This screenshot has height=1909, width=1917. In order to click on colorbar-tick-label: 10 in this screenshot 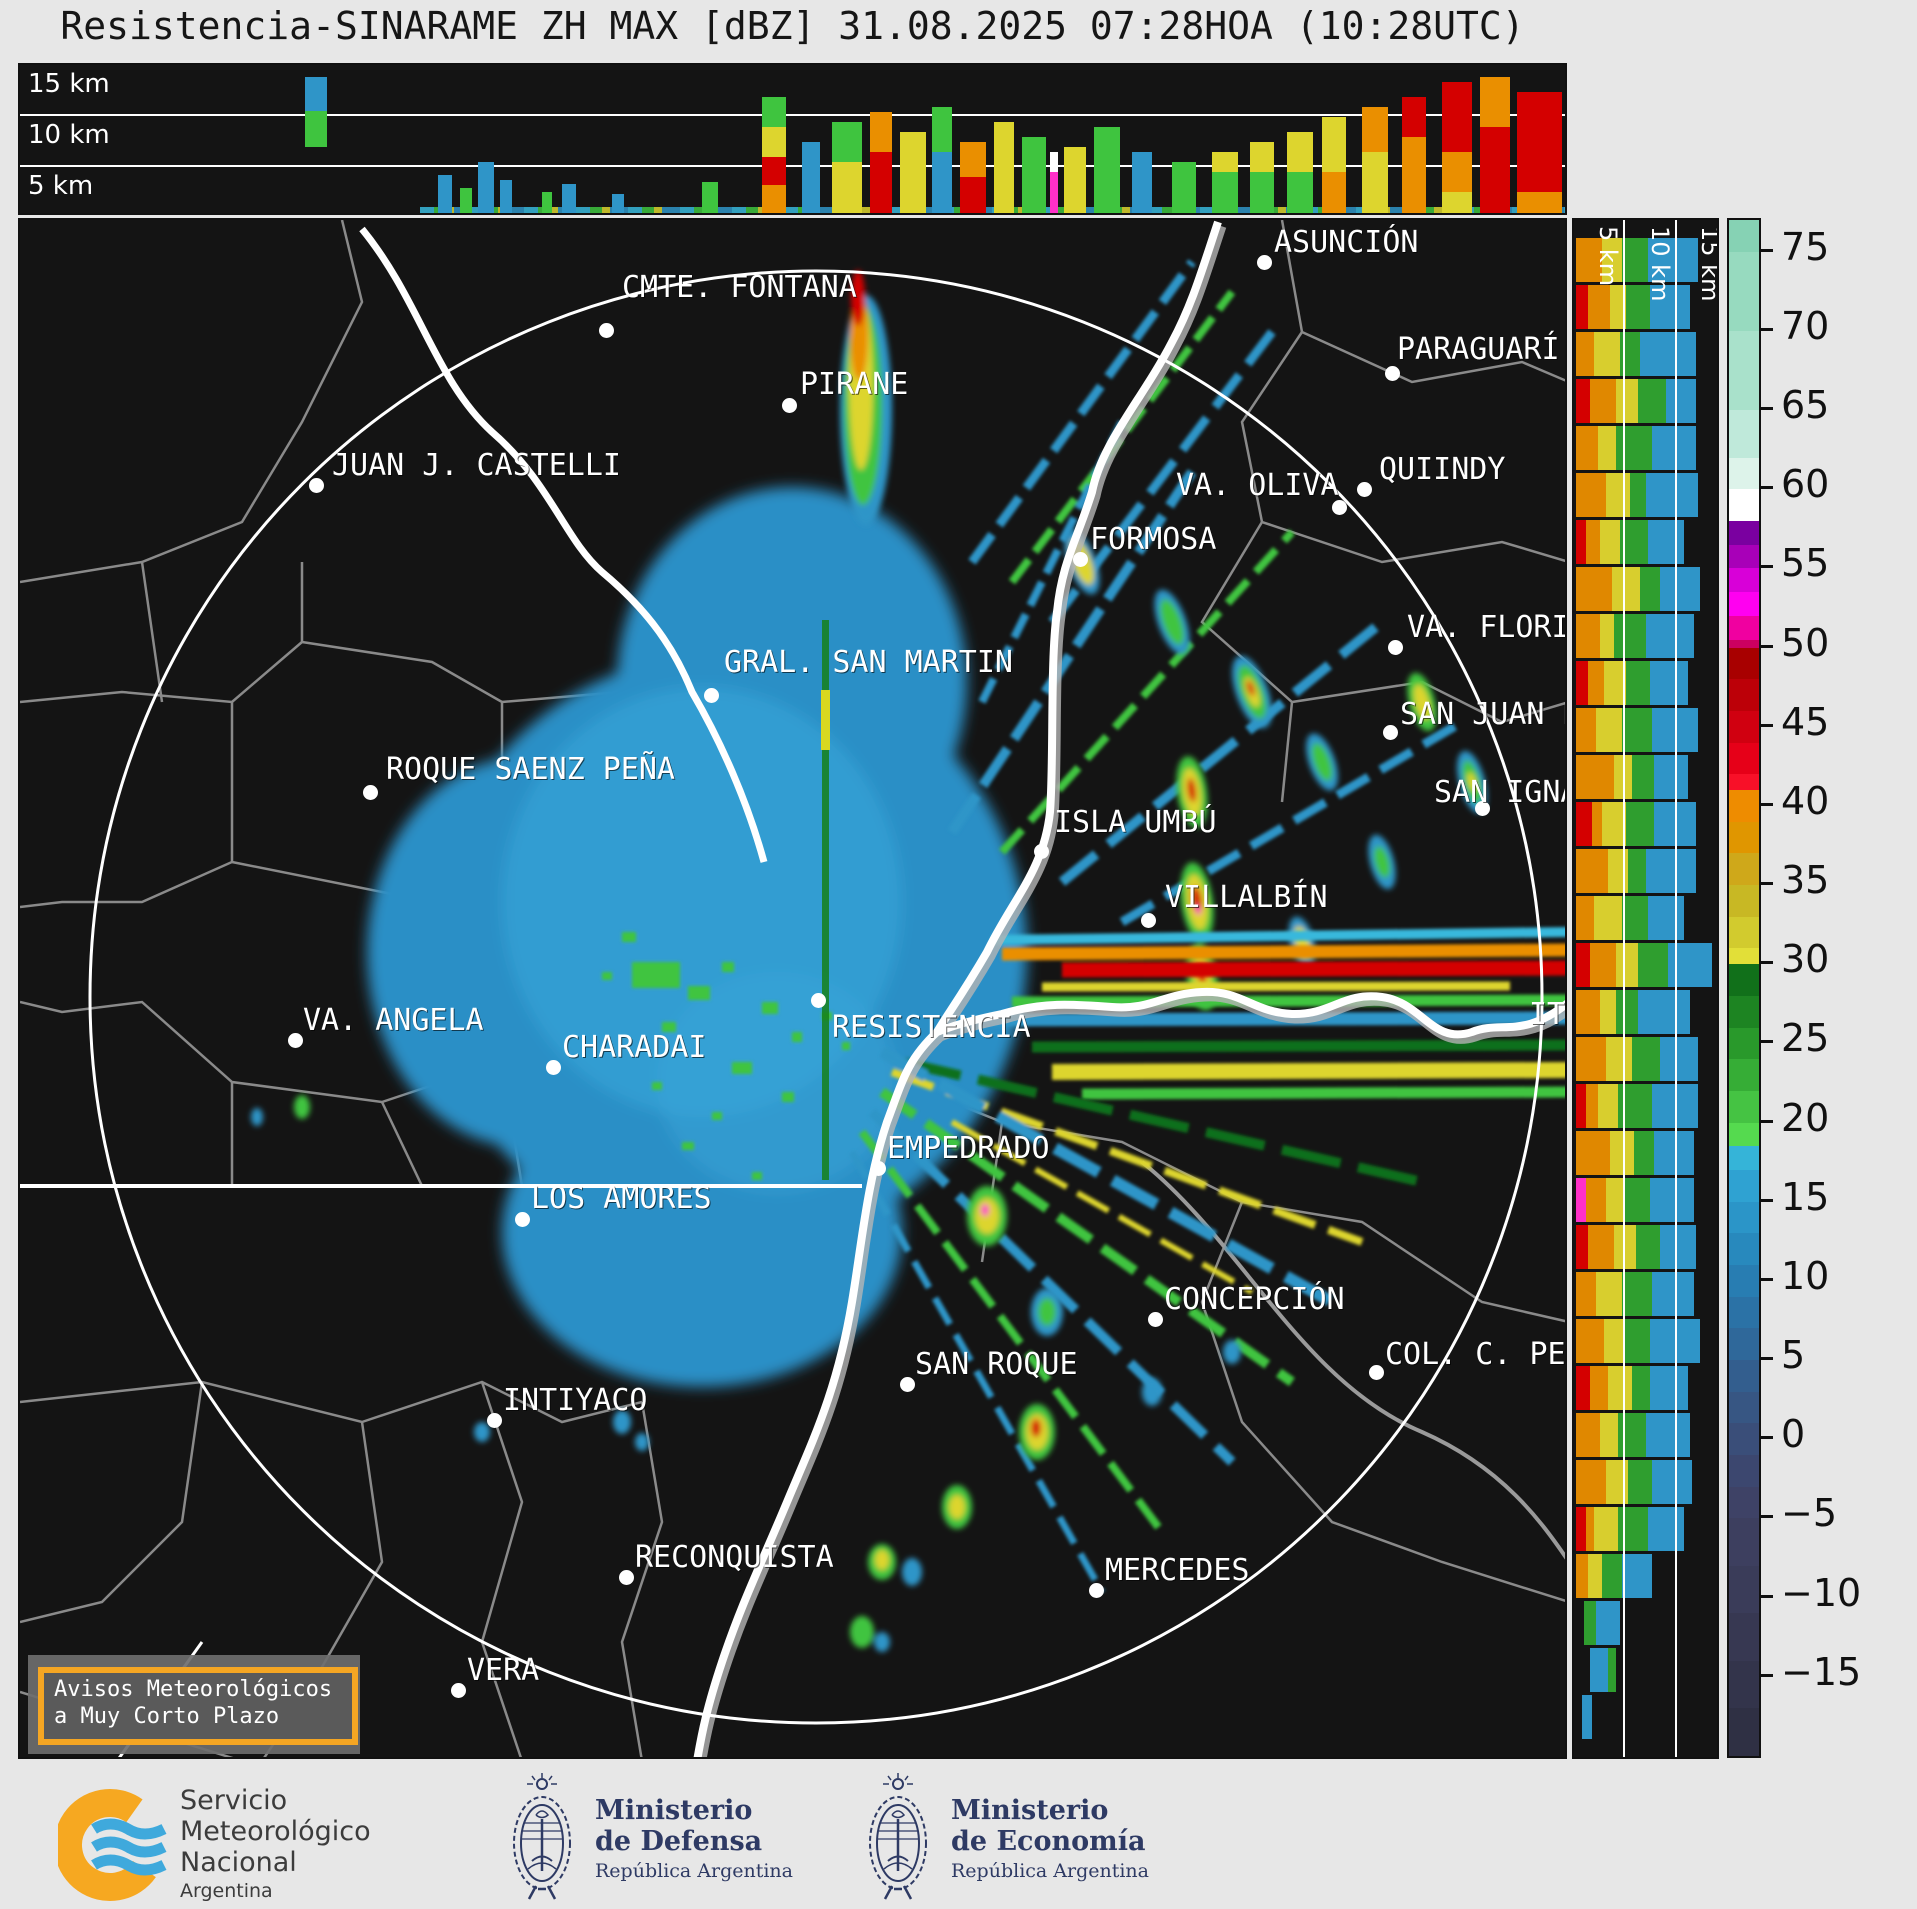, I will do `click(1805, 1275)`.